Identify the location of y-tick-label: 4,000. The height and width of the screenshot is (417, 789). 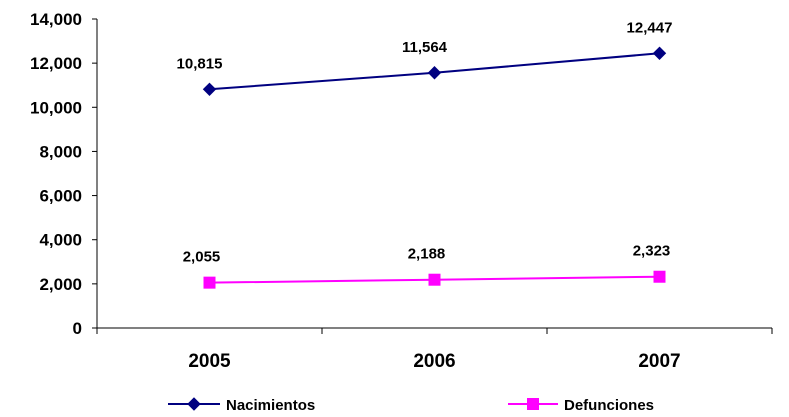
(60, 240).